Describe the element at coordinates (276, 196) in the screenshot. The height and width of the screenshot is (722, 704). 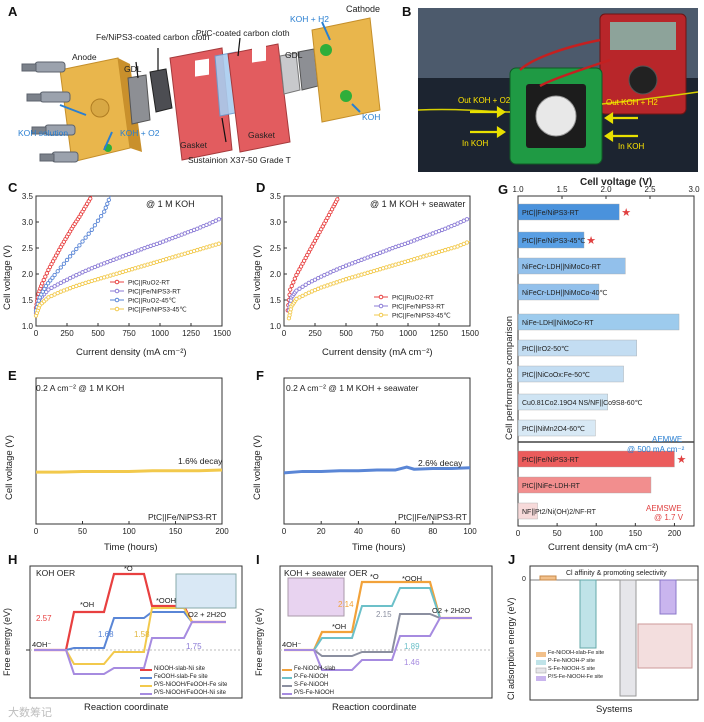
I see `y-tick-label: 3.5` at that location.